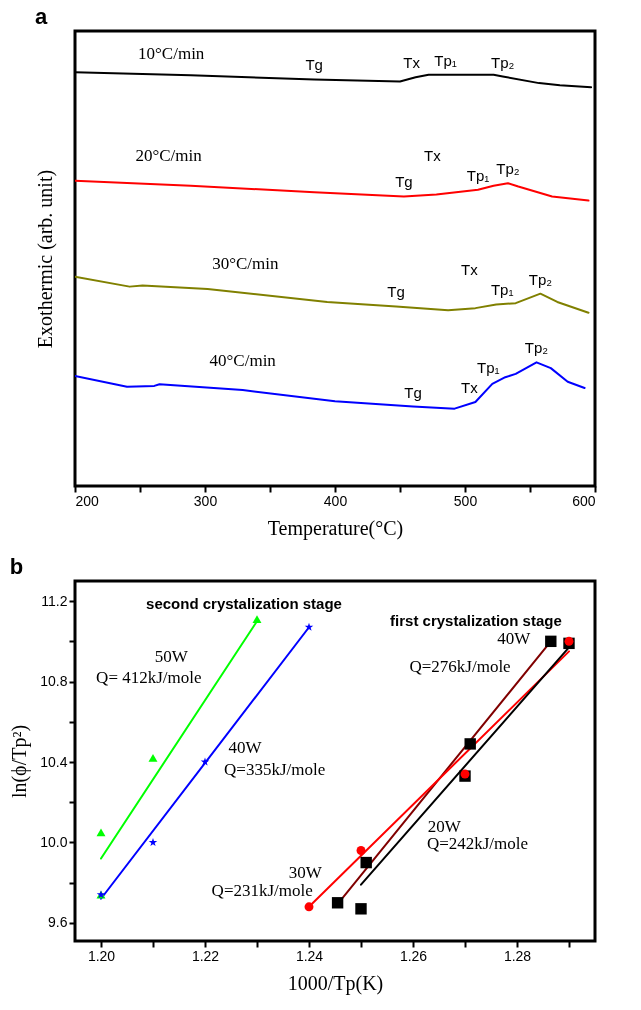 This screenshot has width=641, height=1010. What do you see at coordinates (54, 761) in the screenshot?
I see `y-tick-label: 10.4` at bounding box center [54, 761].